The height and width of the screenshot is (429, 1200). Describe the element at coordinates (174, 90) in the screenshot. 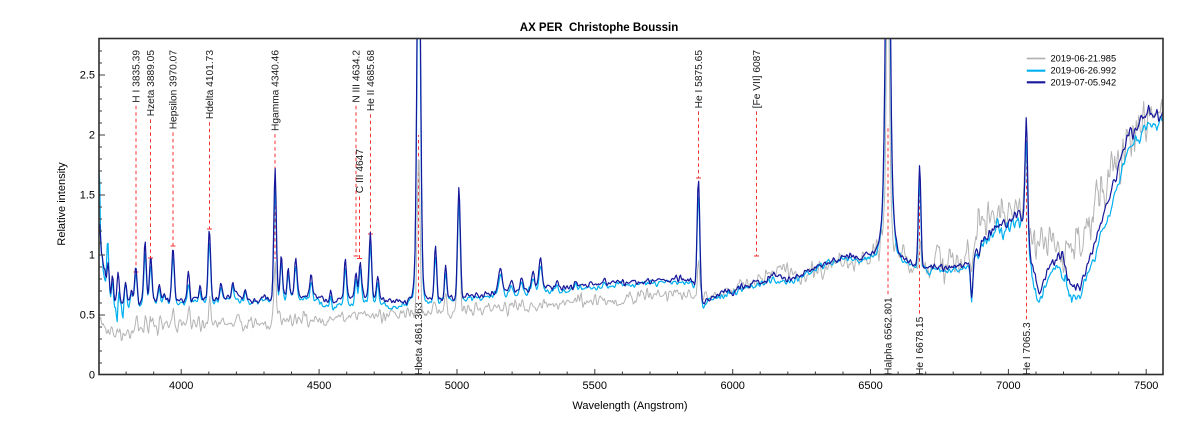

I see `svg-text: Hepsilon 3970.07` at that location.